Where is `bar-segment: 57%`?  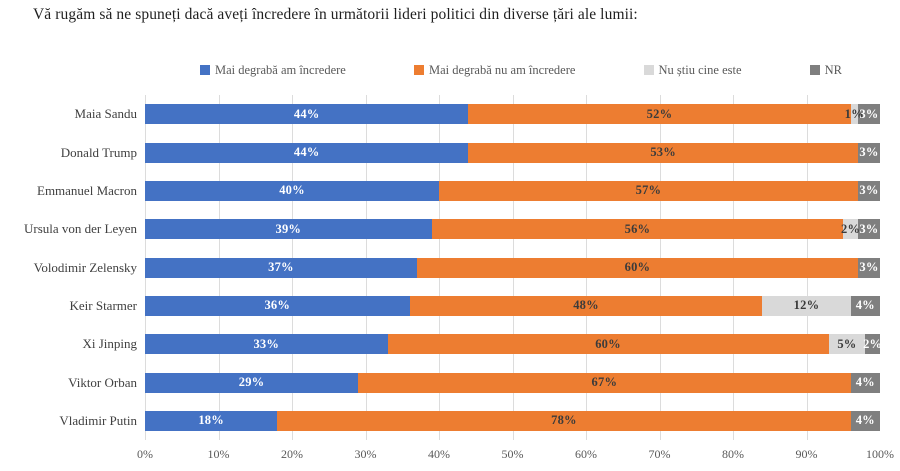
bar-segment: 57% is located at coordinates (648, 190).